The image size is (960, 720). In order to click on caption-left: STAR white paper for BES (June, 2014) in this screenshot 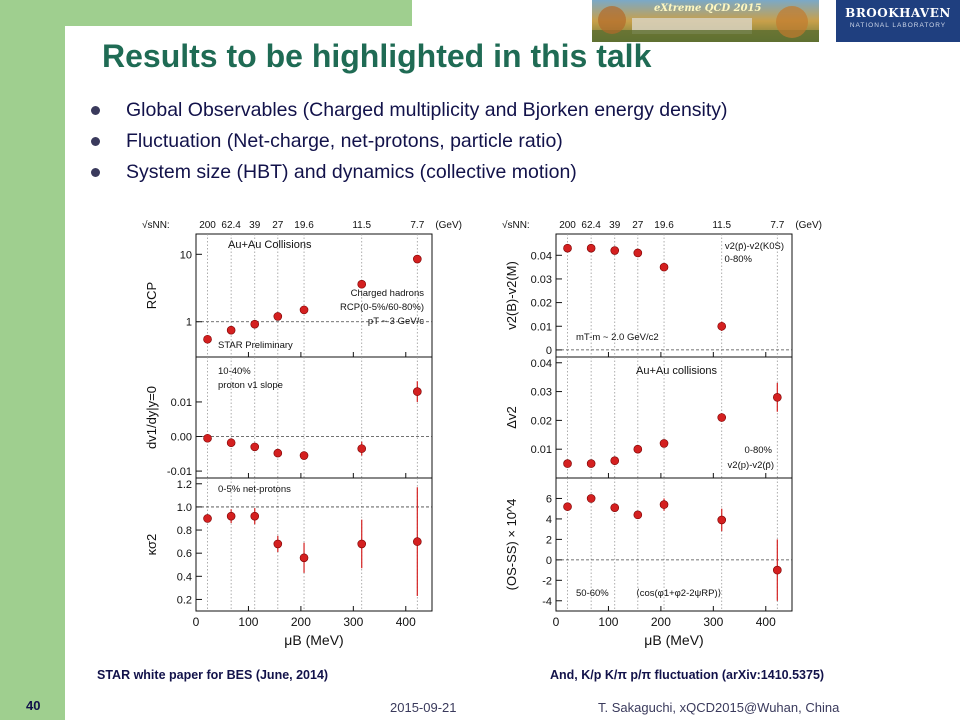, I will do `click(213, 675)`.